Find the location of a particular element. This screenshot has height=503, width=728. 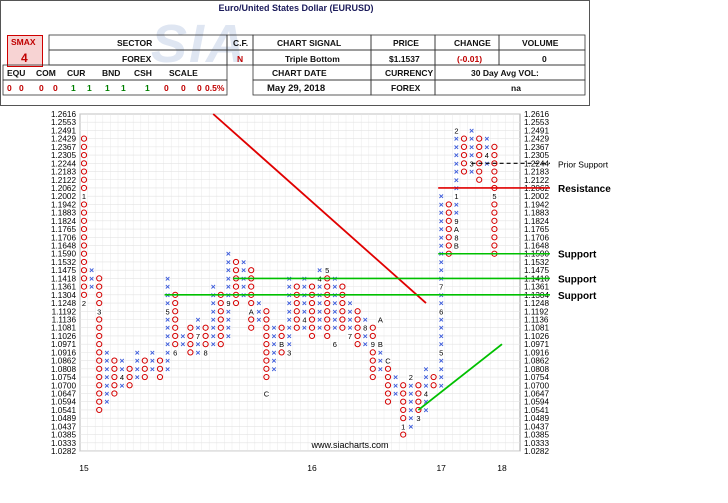

y-tick-label-left: 1.2553 is located at coordinates (63, 122).